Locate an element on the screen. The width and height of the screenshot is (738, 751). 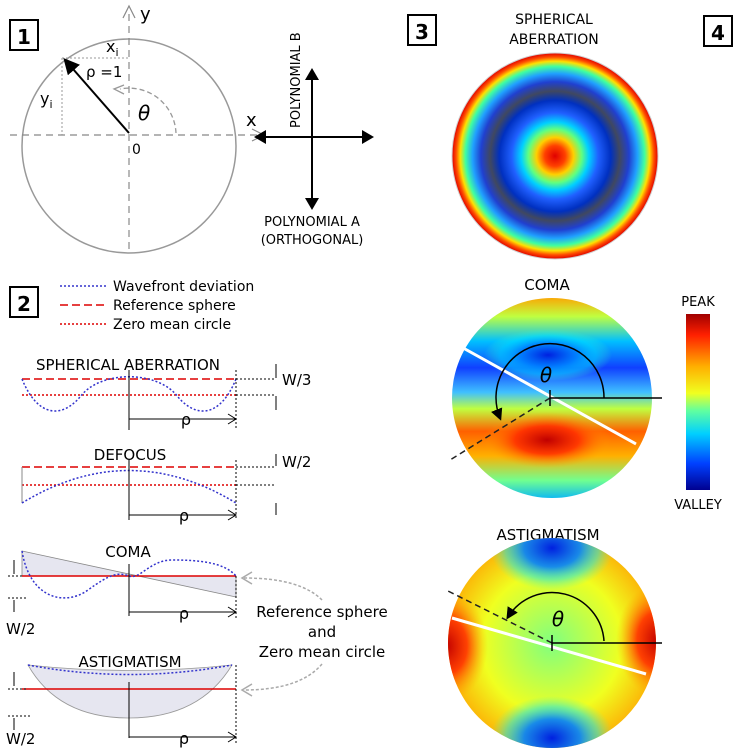
profile-coma-title: COMA is located at coordinates (128, 552).